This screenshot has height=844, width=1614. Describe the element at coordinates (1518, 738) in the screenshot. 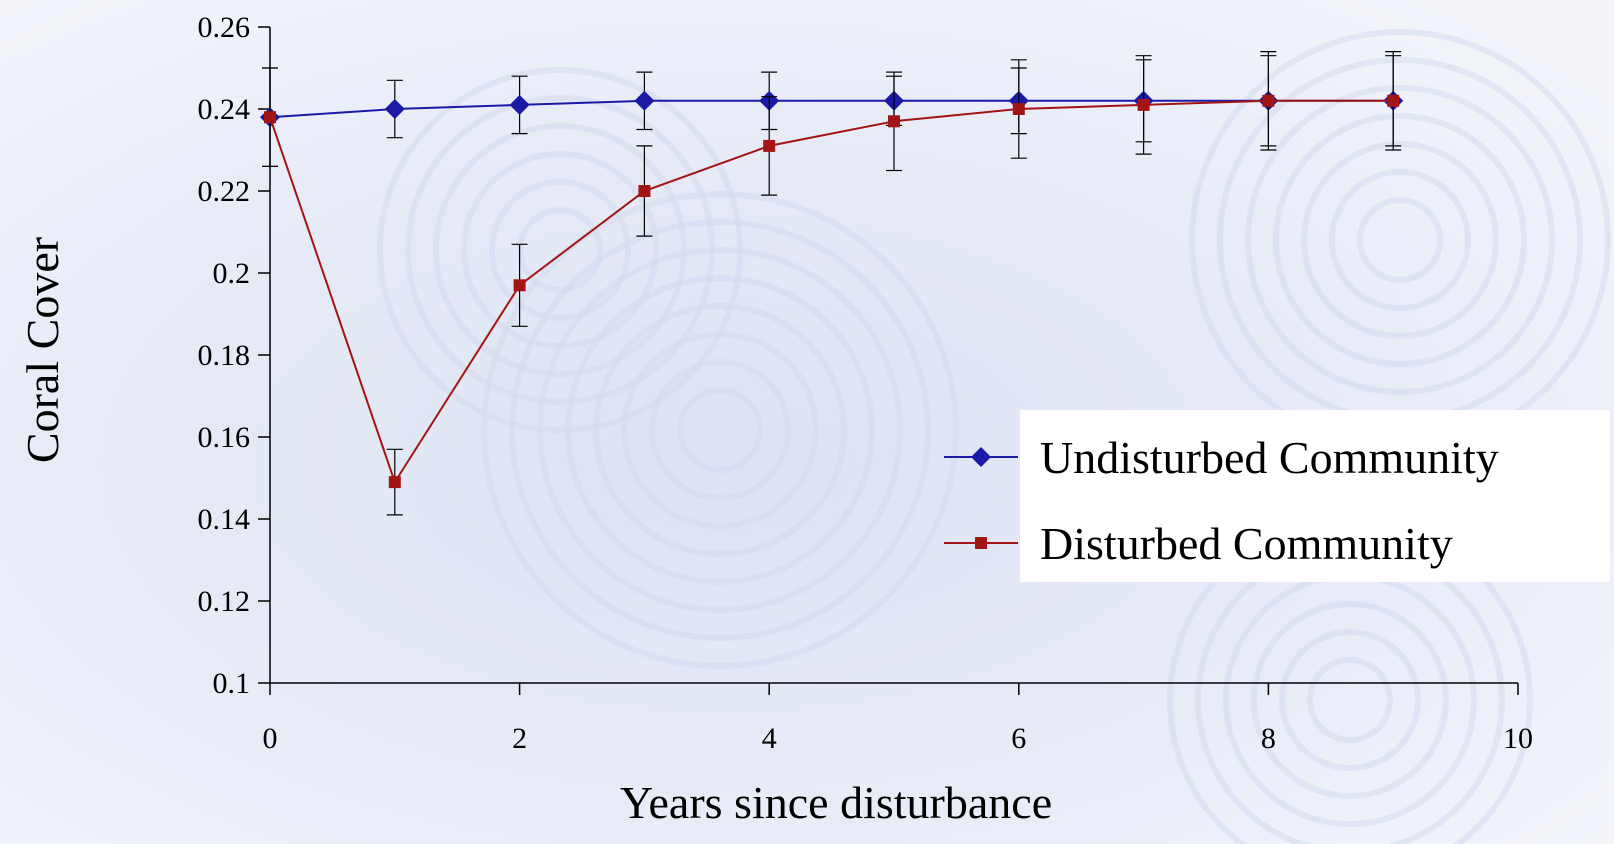

I see `x-tick-label: 10` at that location.